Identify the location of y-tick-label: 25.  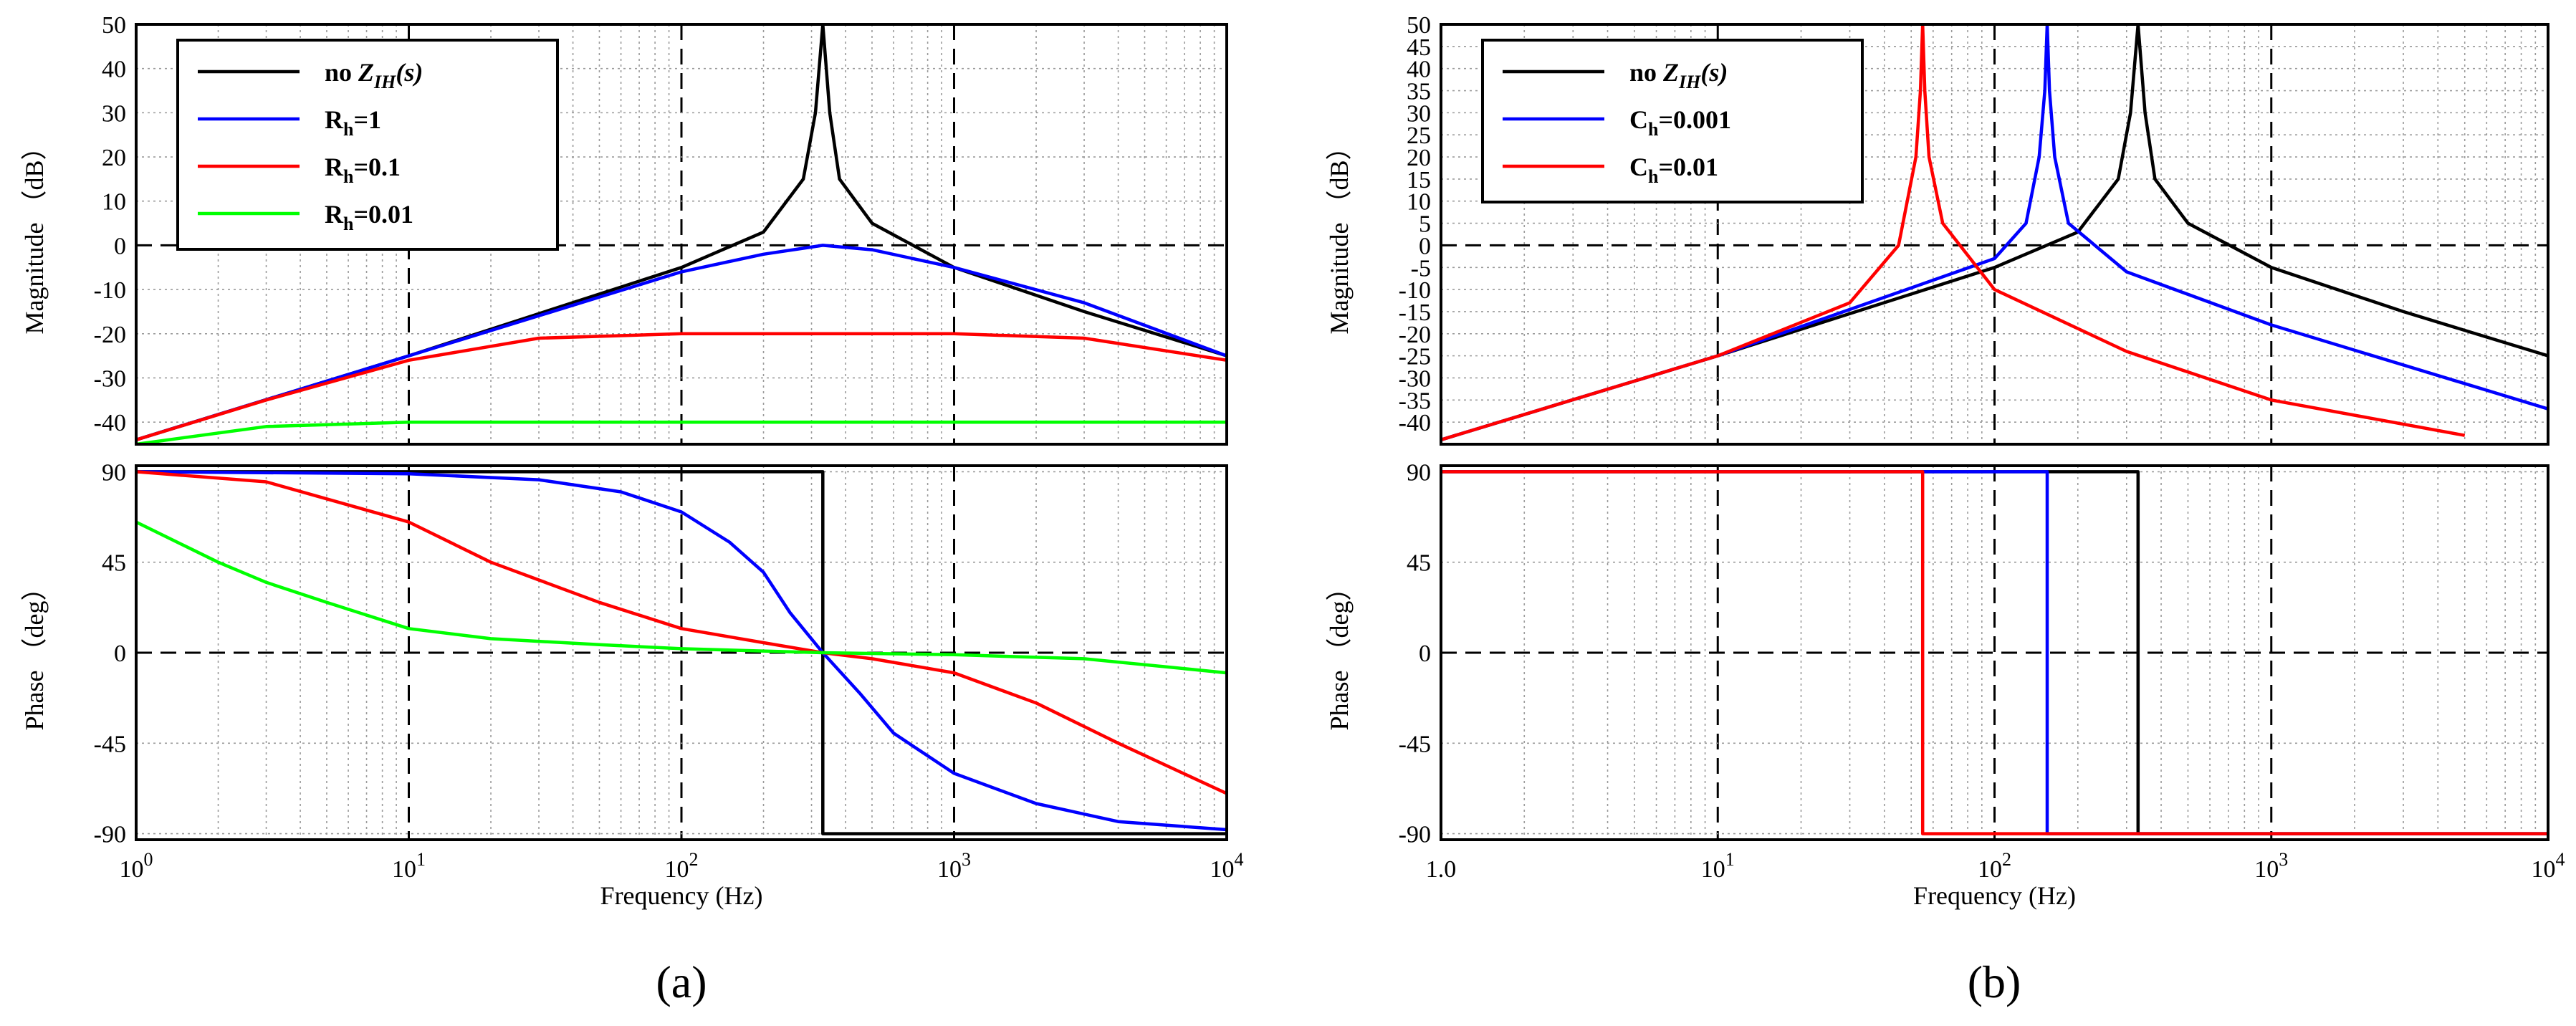
(1419, 136).